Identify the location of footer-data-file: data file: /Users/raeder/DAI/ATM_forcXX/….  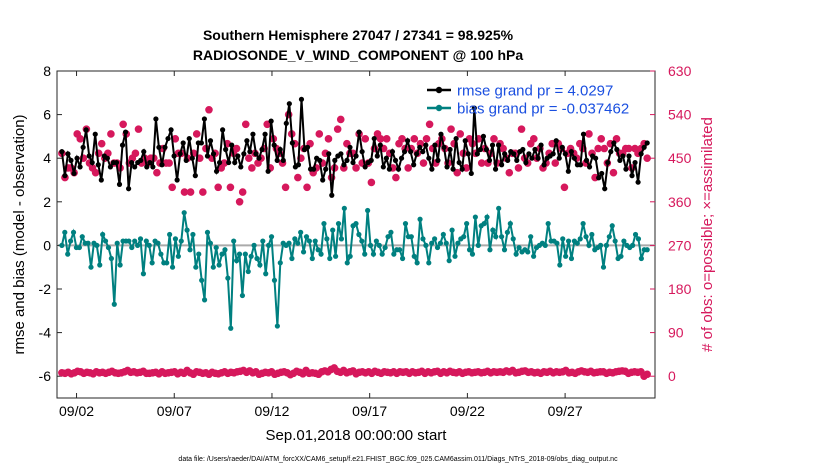
(398, 459).